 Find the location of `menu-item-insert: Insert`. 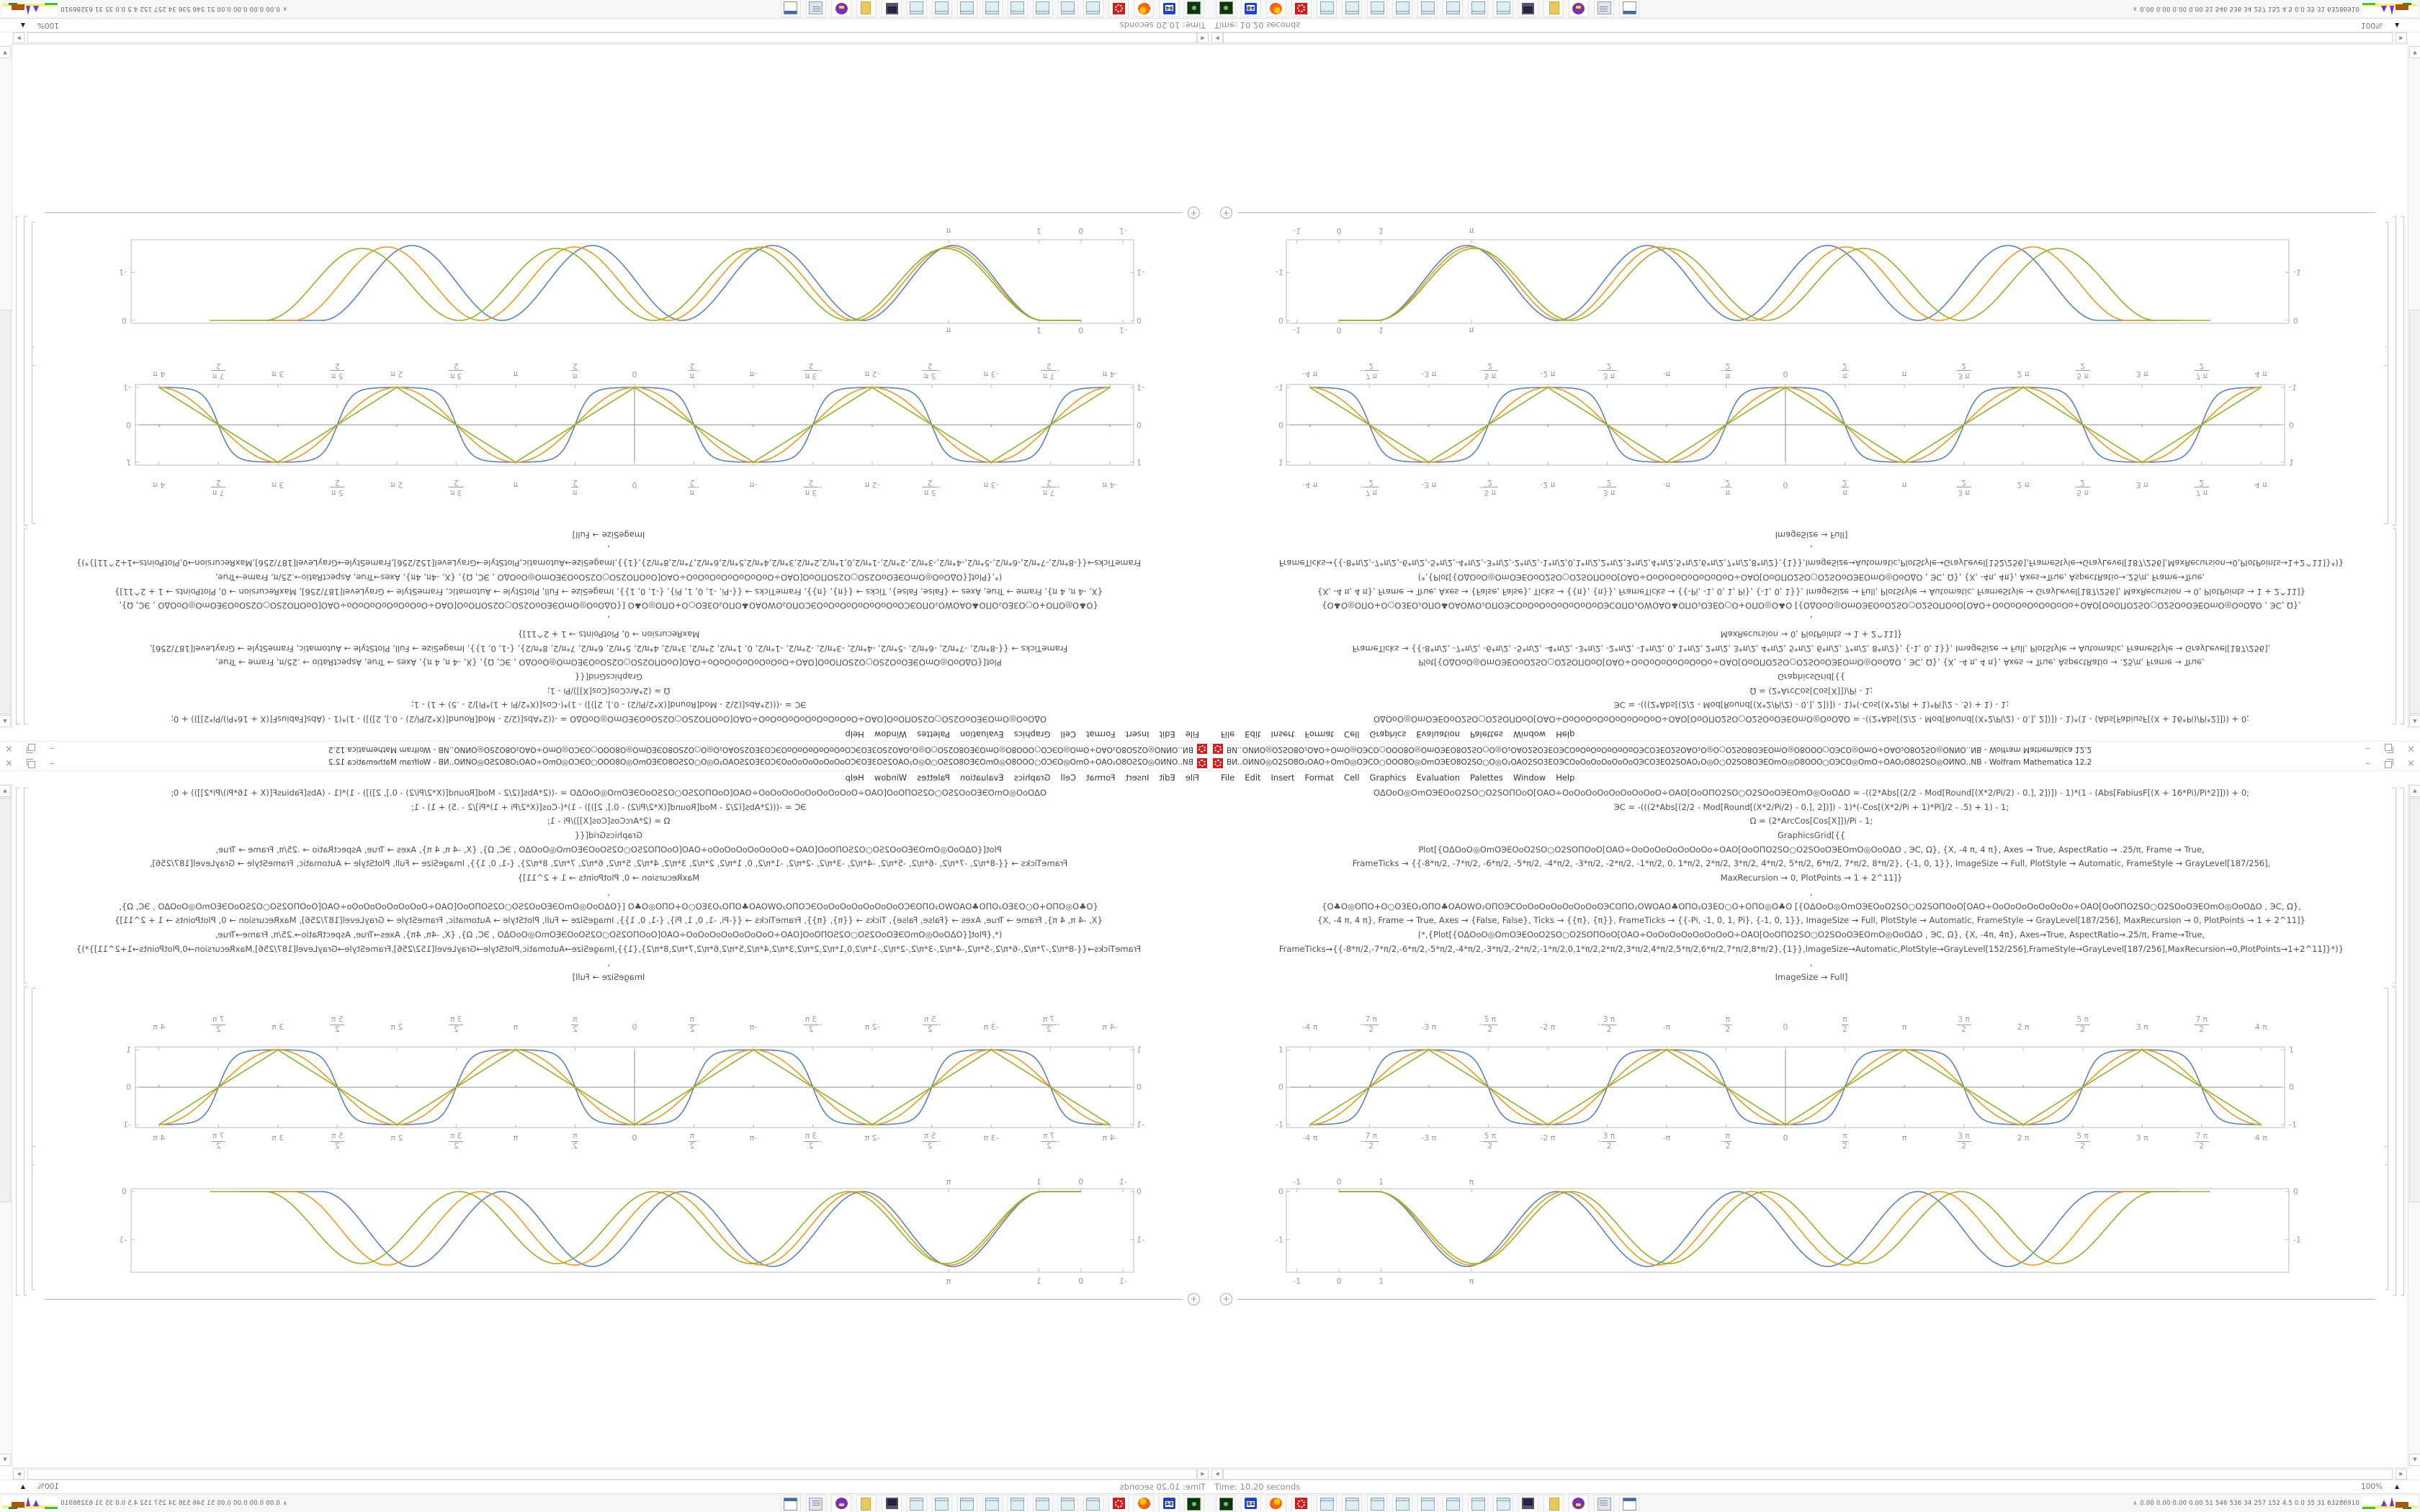

menu-item-insert: Insert is located at coordinates (1137, 777).